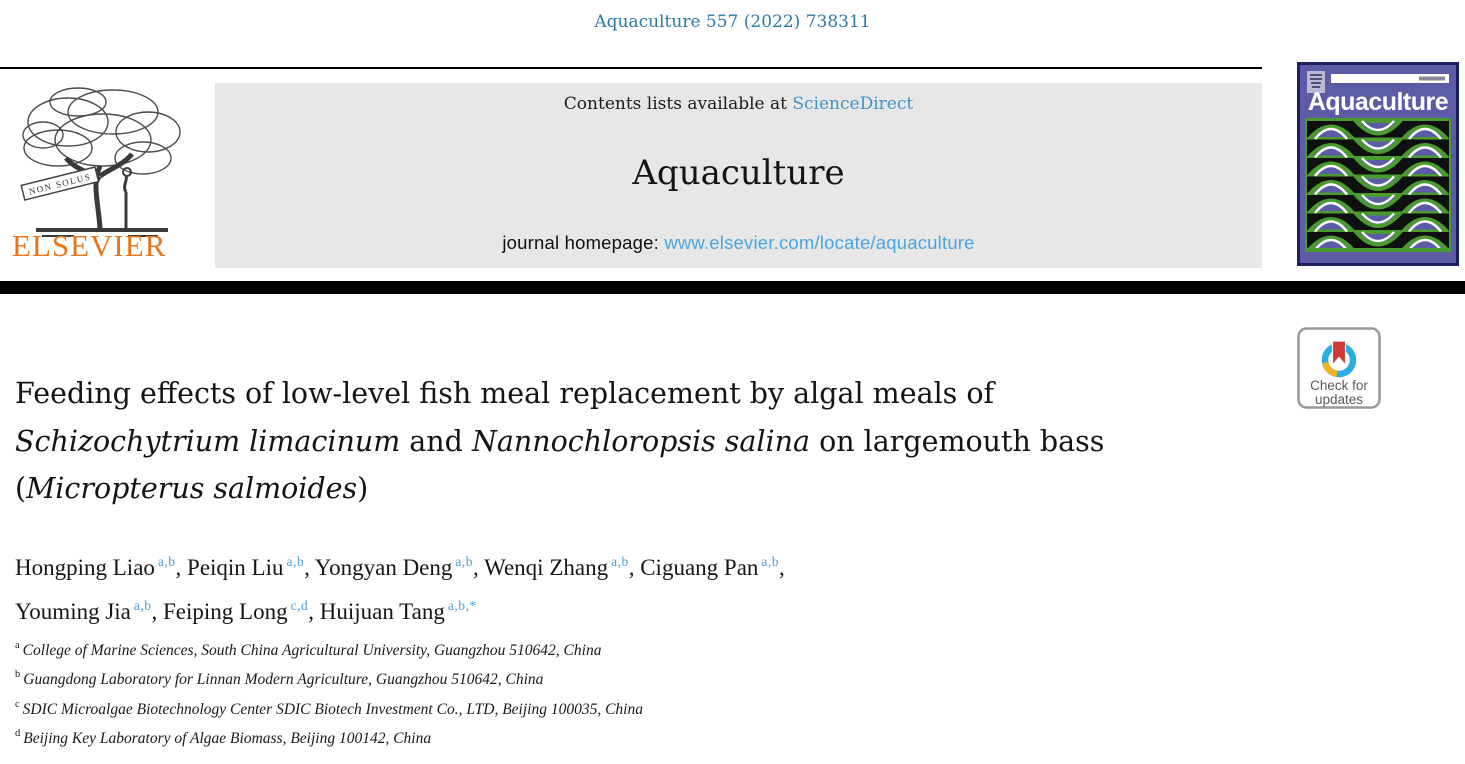 The image size is (1465, 764). What do you see at coordinates (462, 605) in the screenshot?
I see `author-affiliation-superscript: a,b,*` at bounding box center [462, 605].